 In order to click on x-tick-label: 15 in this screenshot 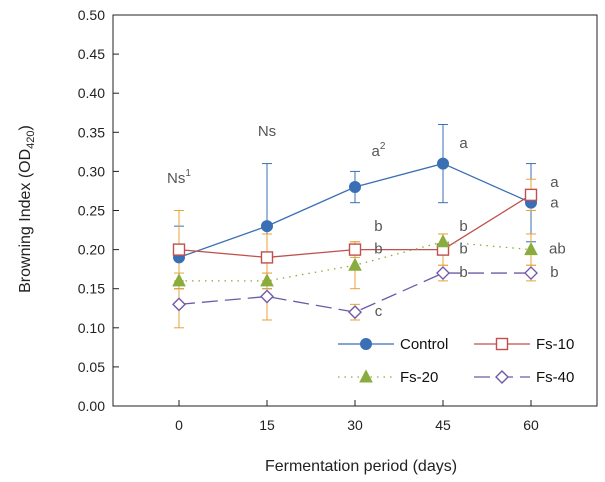, I will do `click(267, 425)`.